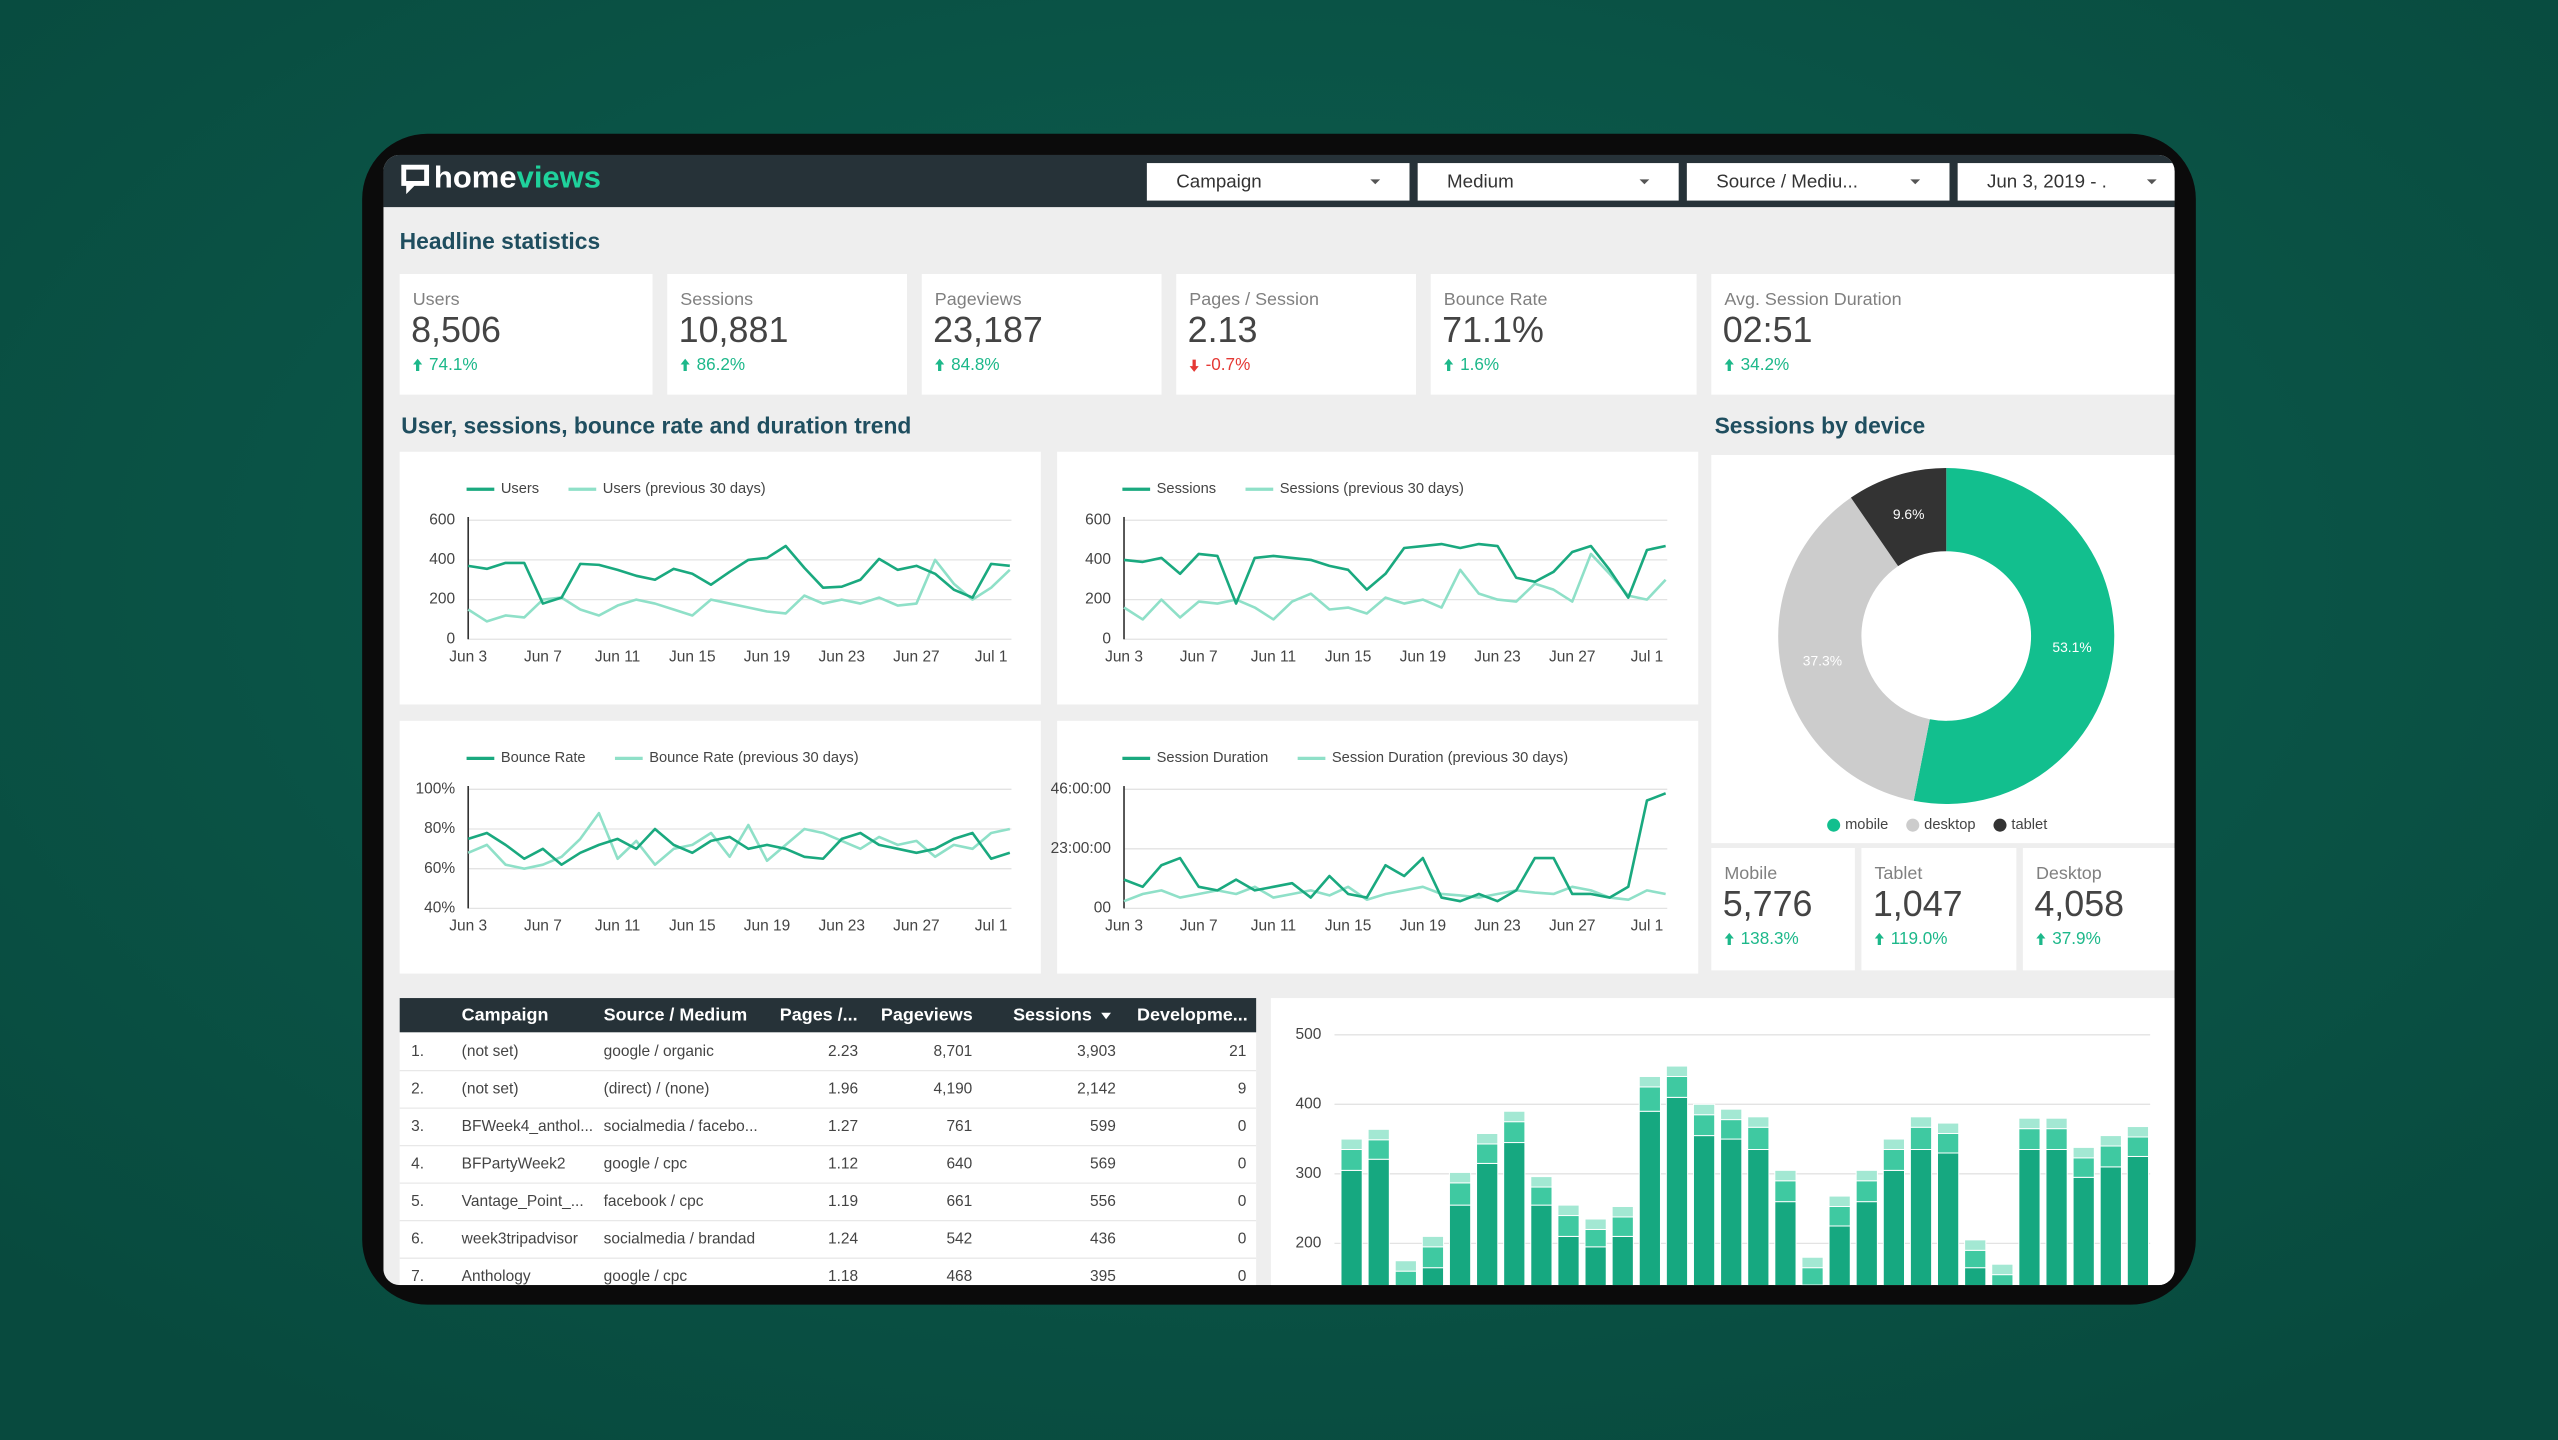 This screenshot has height=1440, width=2558. What do you see at coordinates (490, 1088) in the screenshot?
I see `table-cell: (not set)` at bounding box center [490, 1088].